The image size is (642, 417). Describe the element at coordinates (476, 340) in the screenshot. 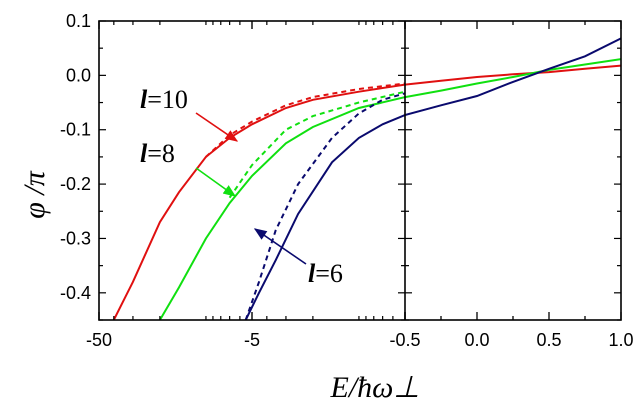

I see `x-tick-label: 0.0` at that location.